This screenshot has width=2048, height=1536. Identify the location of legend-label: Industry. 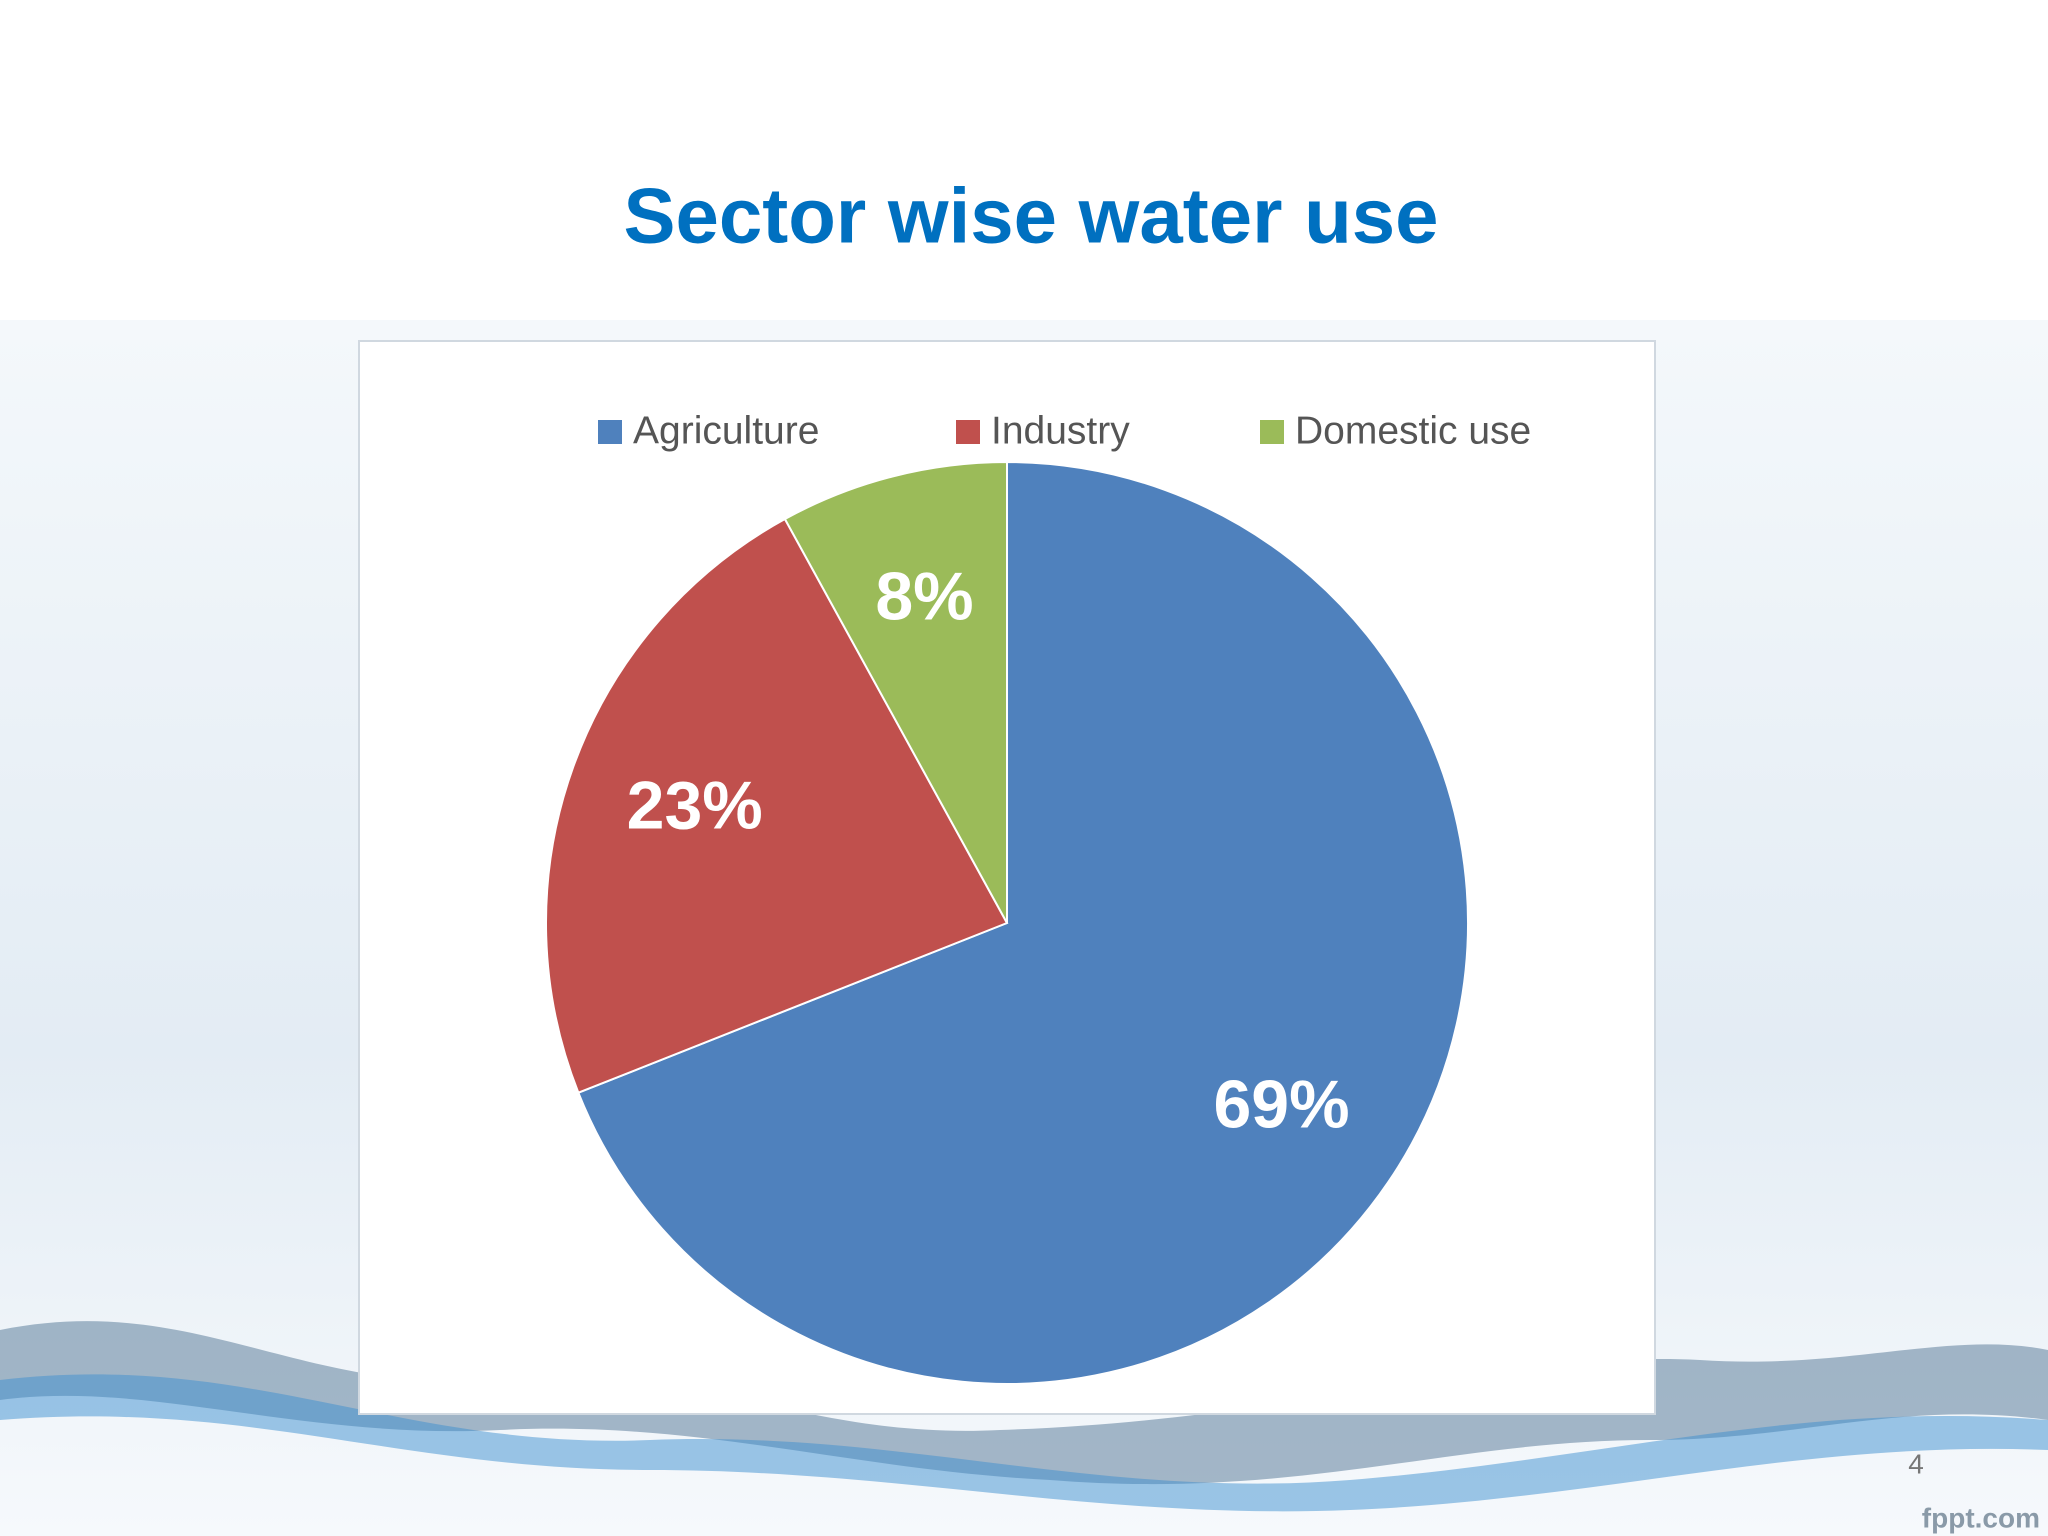
(1060, 430).